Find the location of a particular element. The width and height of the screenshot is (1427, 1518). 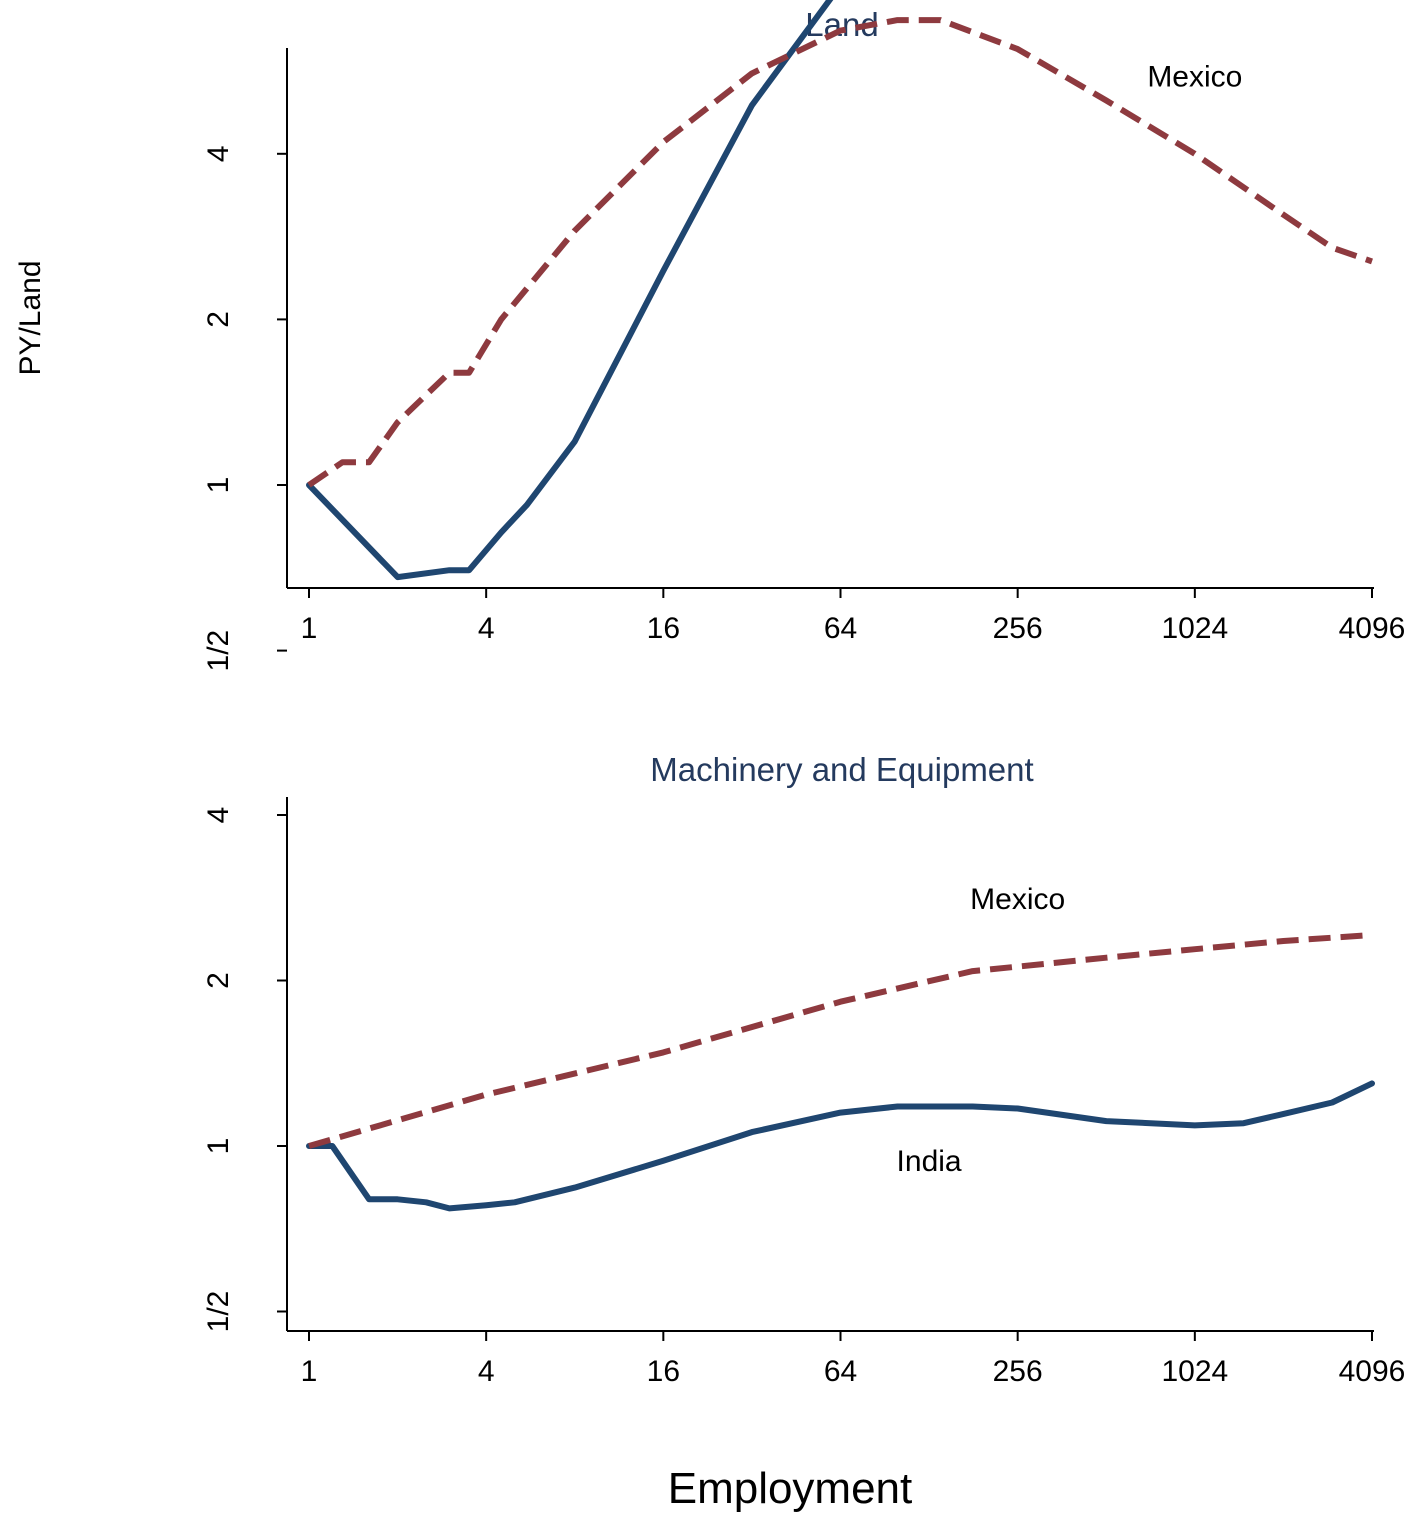

series-line-mexico is located at coordinates (840, 1040).